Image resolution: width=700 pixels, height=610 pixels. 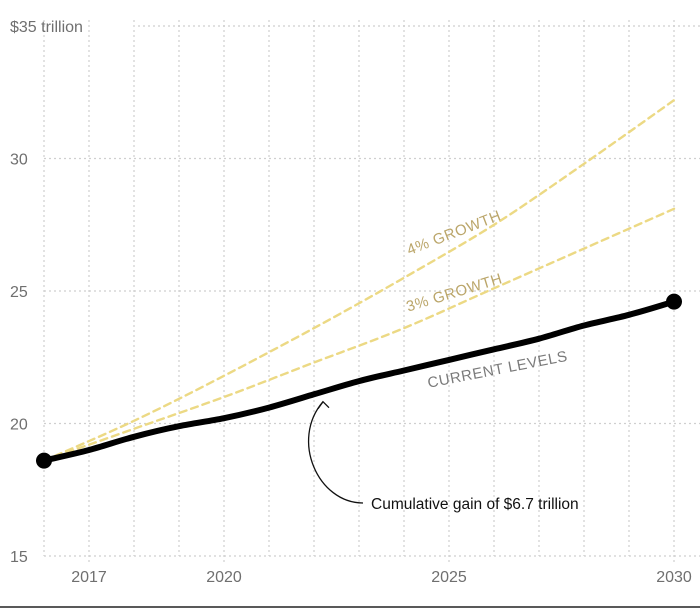 What do you see at coordinates (46, 27) in the screenshot?
I see `y-tick-label: $35 trillion` at bounding box center [46, 27].